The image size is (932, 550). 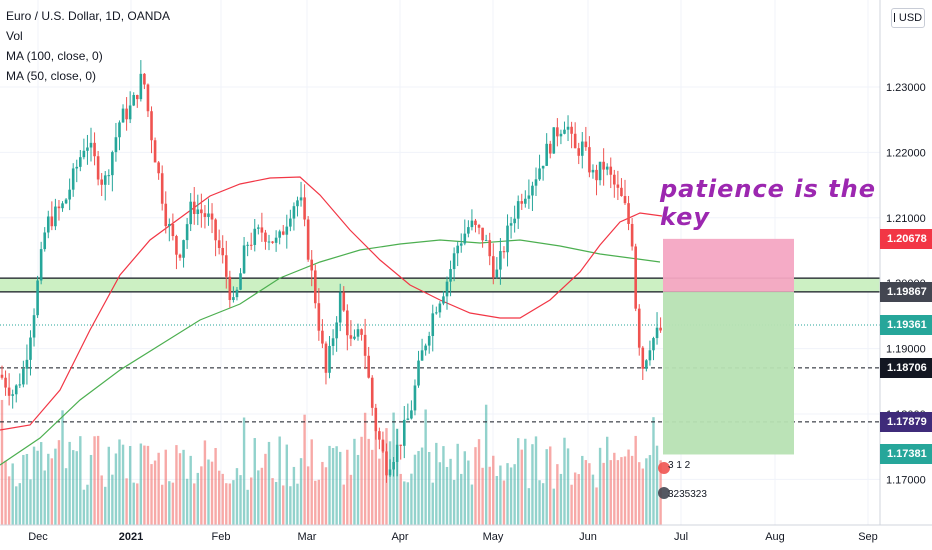 What do you see at coordinates (440, 285) in the screenshot?
I see `support-zone` at bounding box center [440, 285].